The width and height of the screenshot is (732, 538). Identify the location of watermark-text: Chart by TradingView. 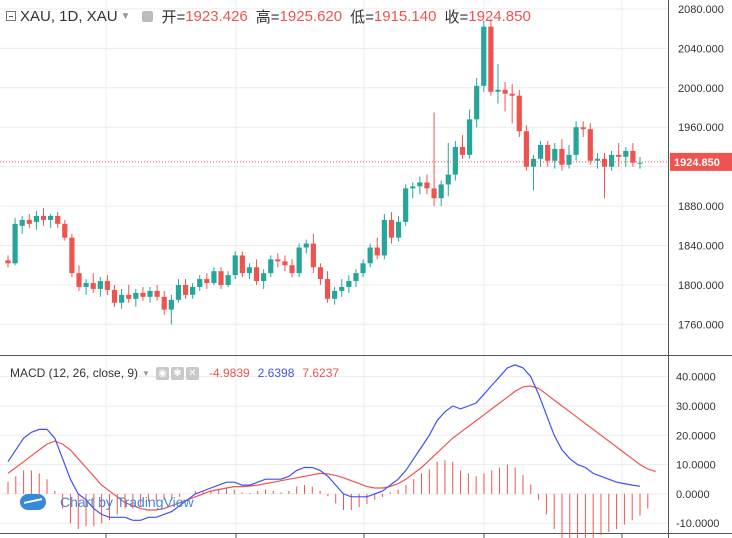
(127, 502).